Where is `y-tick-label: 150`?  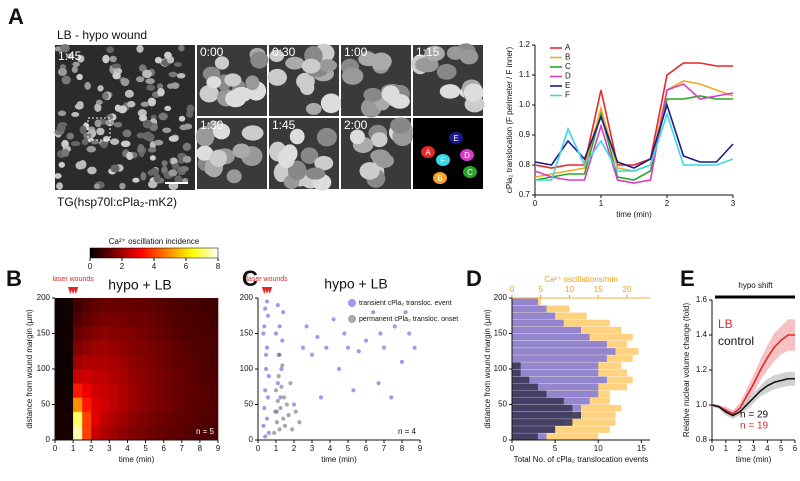
y-tick-label: 150 is located at coordinates (501, 333).